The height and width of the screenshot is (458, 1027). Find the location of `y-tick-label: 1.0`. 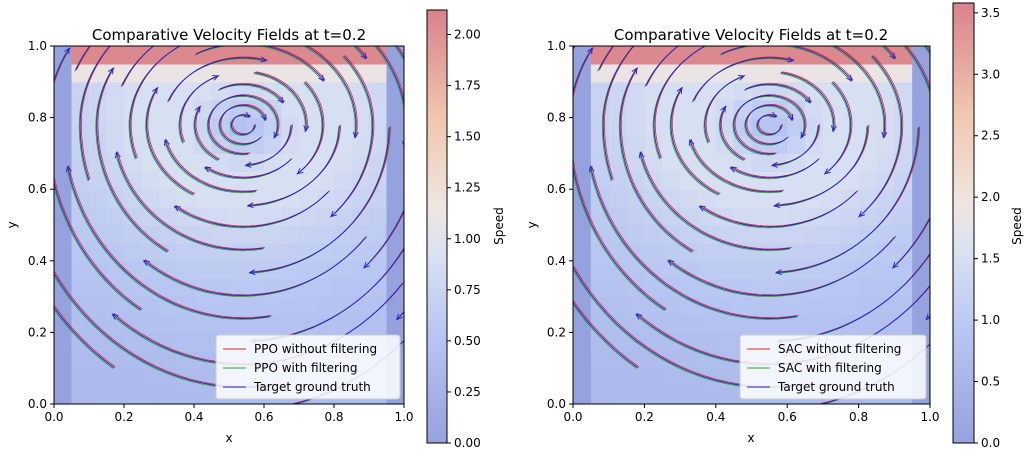

y-tick-label: 1.0 is located at coordinates (556, 46).